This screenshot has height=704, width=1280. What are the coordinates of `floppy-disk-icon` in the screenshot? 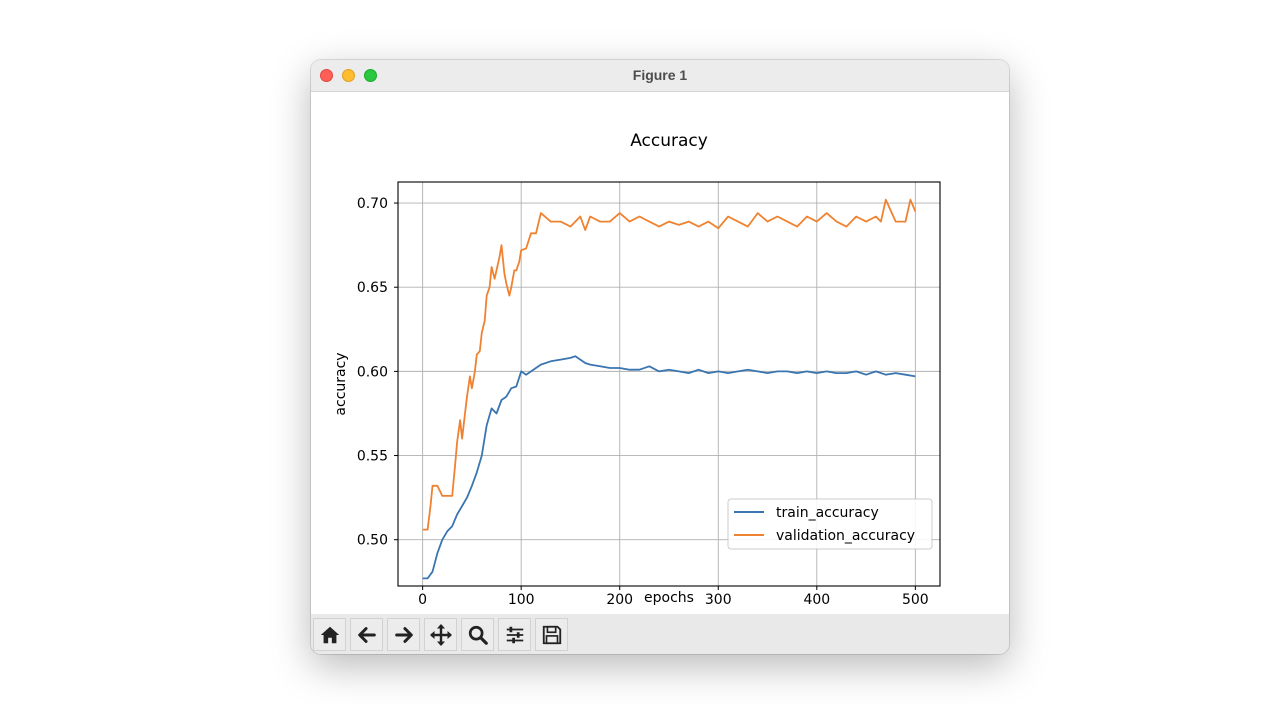 It's located at (551, 634).